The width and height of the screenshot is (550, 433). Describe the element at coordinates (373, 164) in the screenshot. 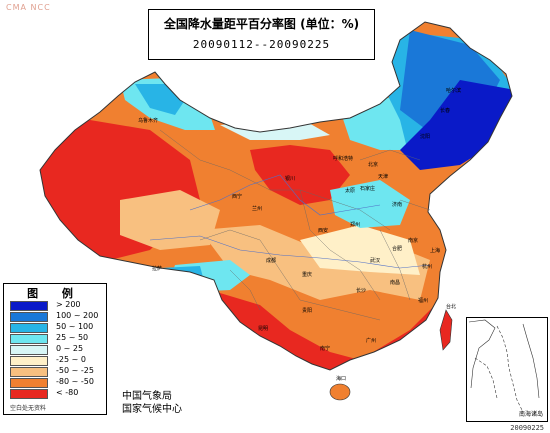

I see `city-label: 北京` at that location.